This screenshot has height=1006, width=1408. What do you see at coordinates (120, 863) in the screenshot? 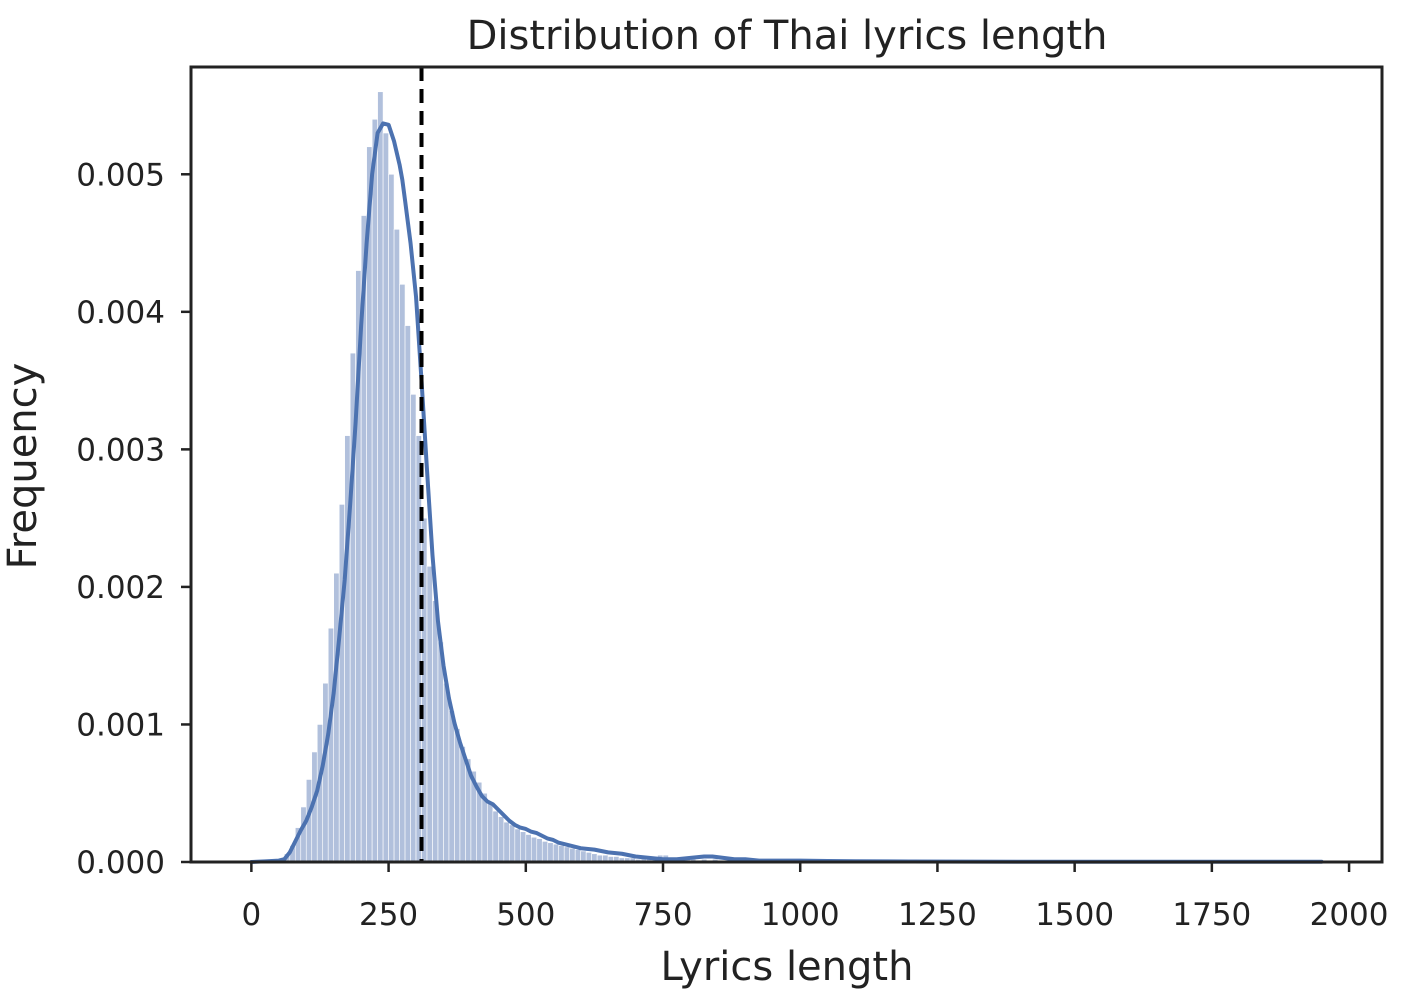
I see `y-tick-label: 0.000` at bounding box center [120, 863].